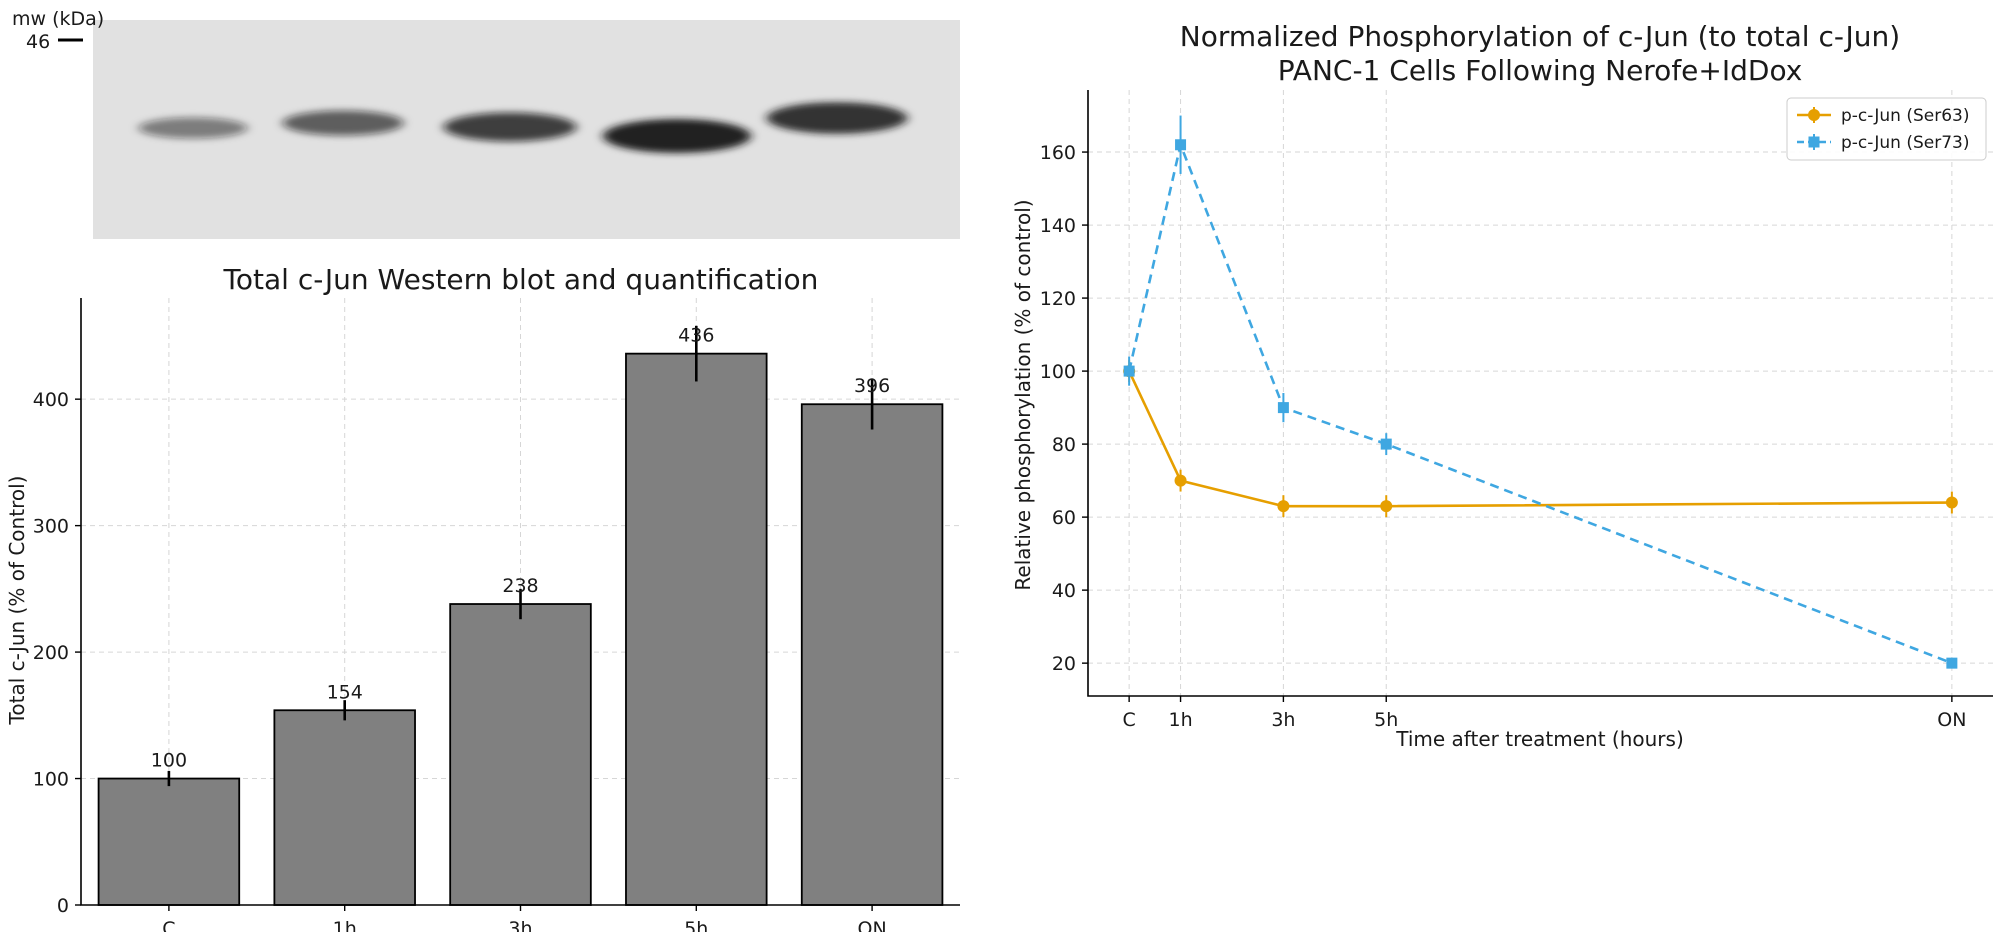 Image resolution: width=2000 pixels, height=932 pixels. I want to click on line-y-tick-label: 20, so click(1064, 664).